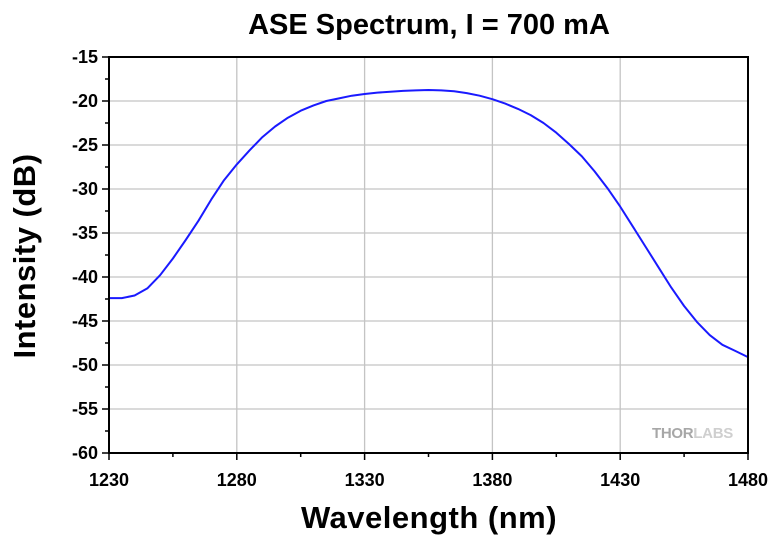 The image size is (780, 537). What do you see at coordinates (429, 25) in the screenshot?
I see `chart-title: ASE Spectrum, I = 700 mA` at bounding box center [429, 25].